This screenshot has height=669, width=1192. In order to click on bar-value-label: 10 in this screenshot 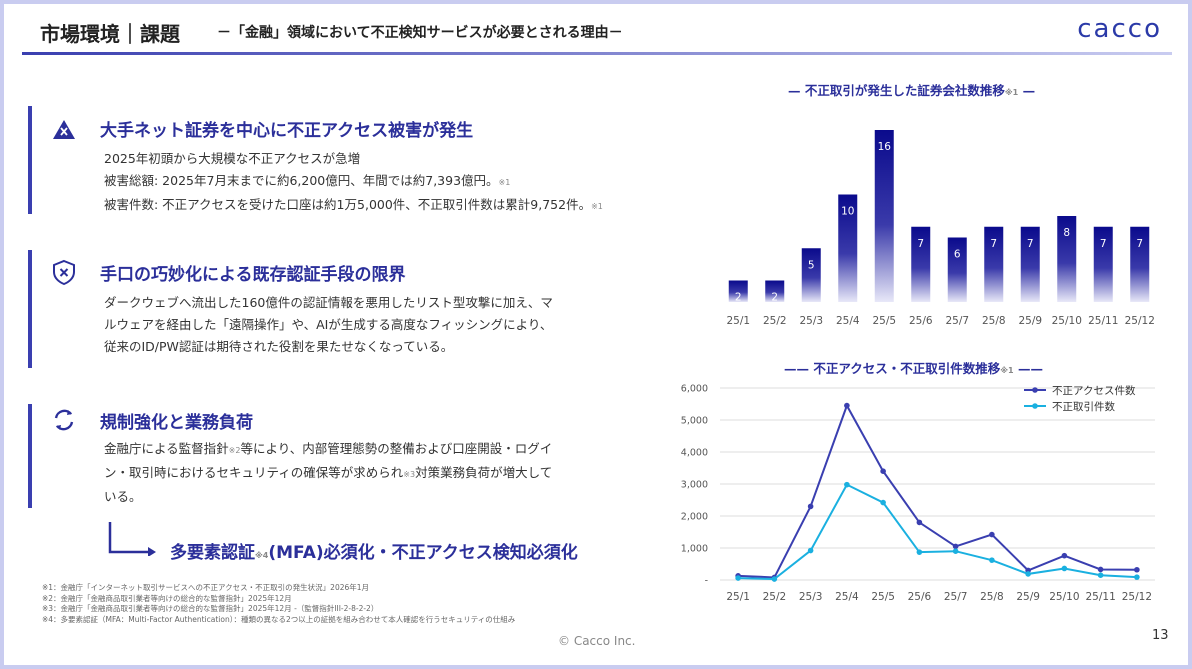, I will do `click(847, 212)`.